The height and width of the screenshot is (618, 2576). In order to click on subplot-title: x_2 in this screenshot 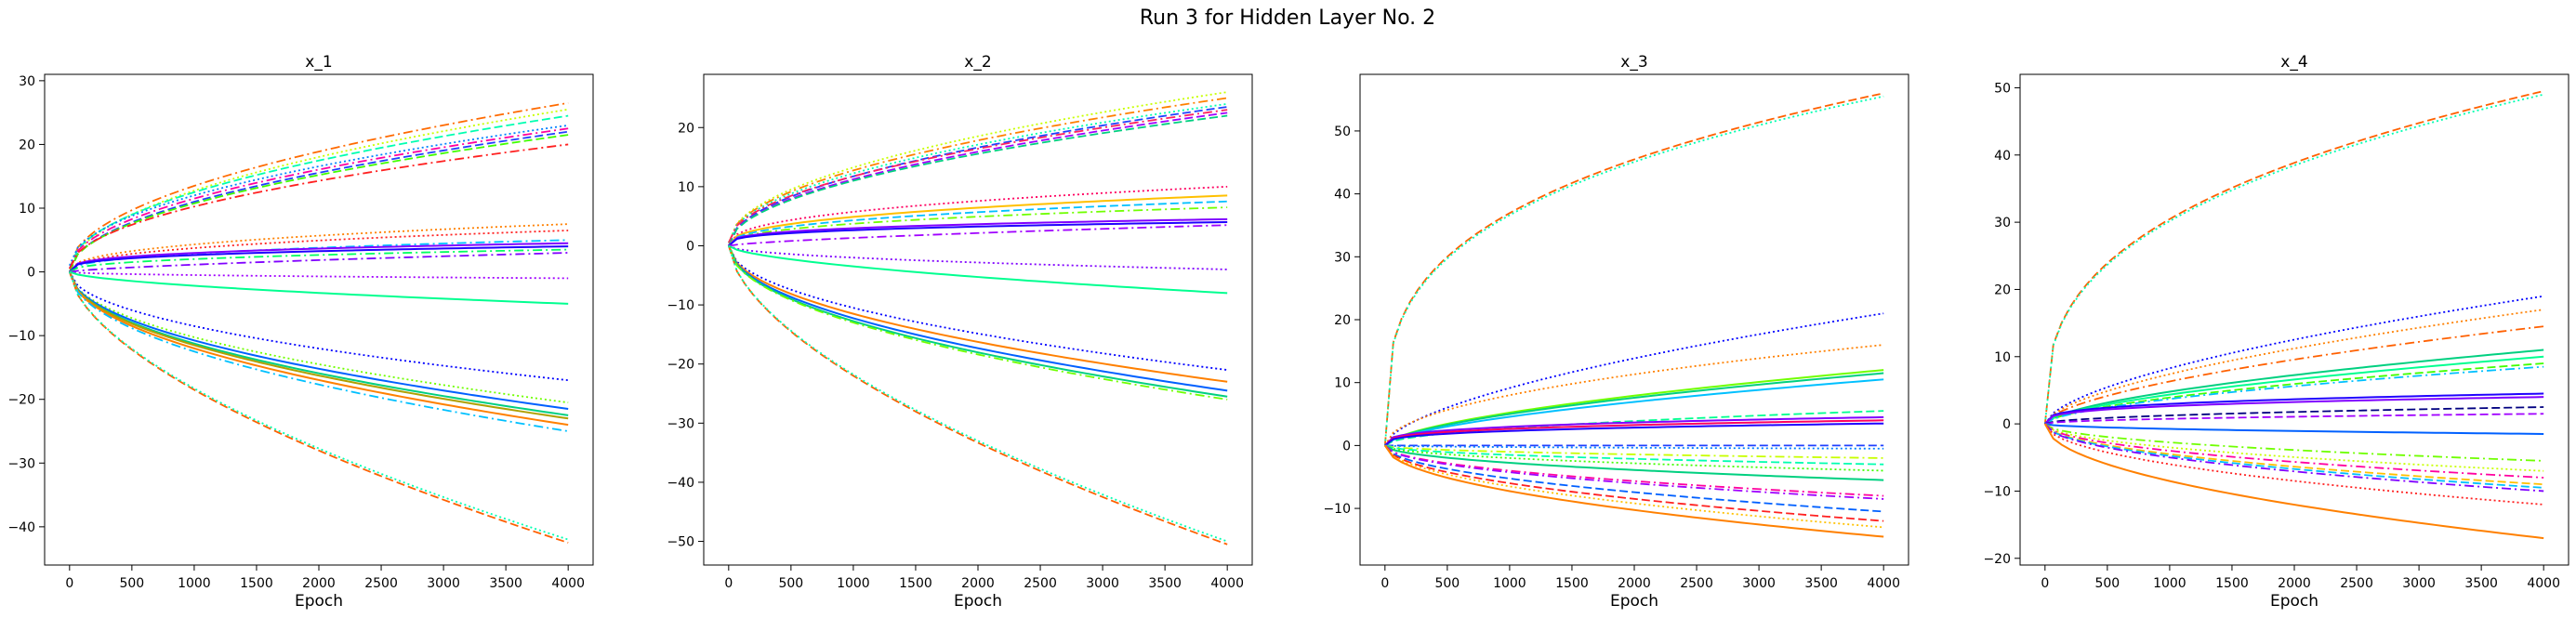, I will do `click(977, 62)`.